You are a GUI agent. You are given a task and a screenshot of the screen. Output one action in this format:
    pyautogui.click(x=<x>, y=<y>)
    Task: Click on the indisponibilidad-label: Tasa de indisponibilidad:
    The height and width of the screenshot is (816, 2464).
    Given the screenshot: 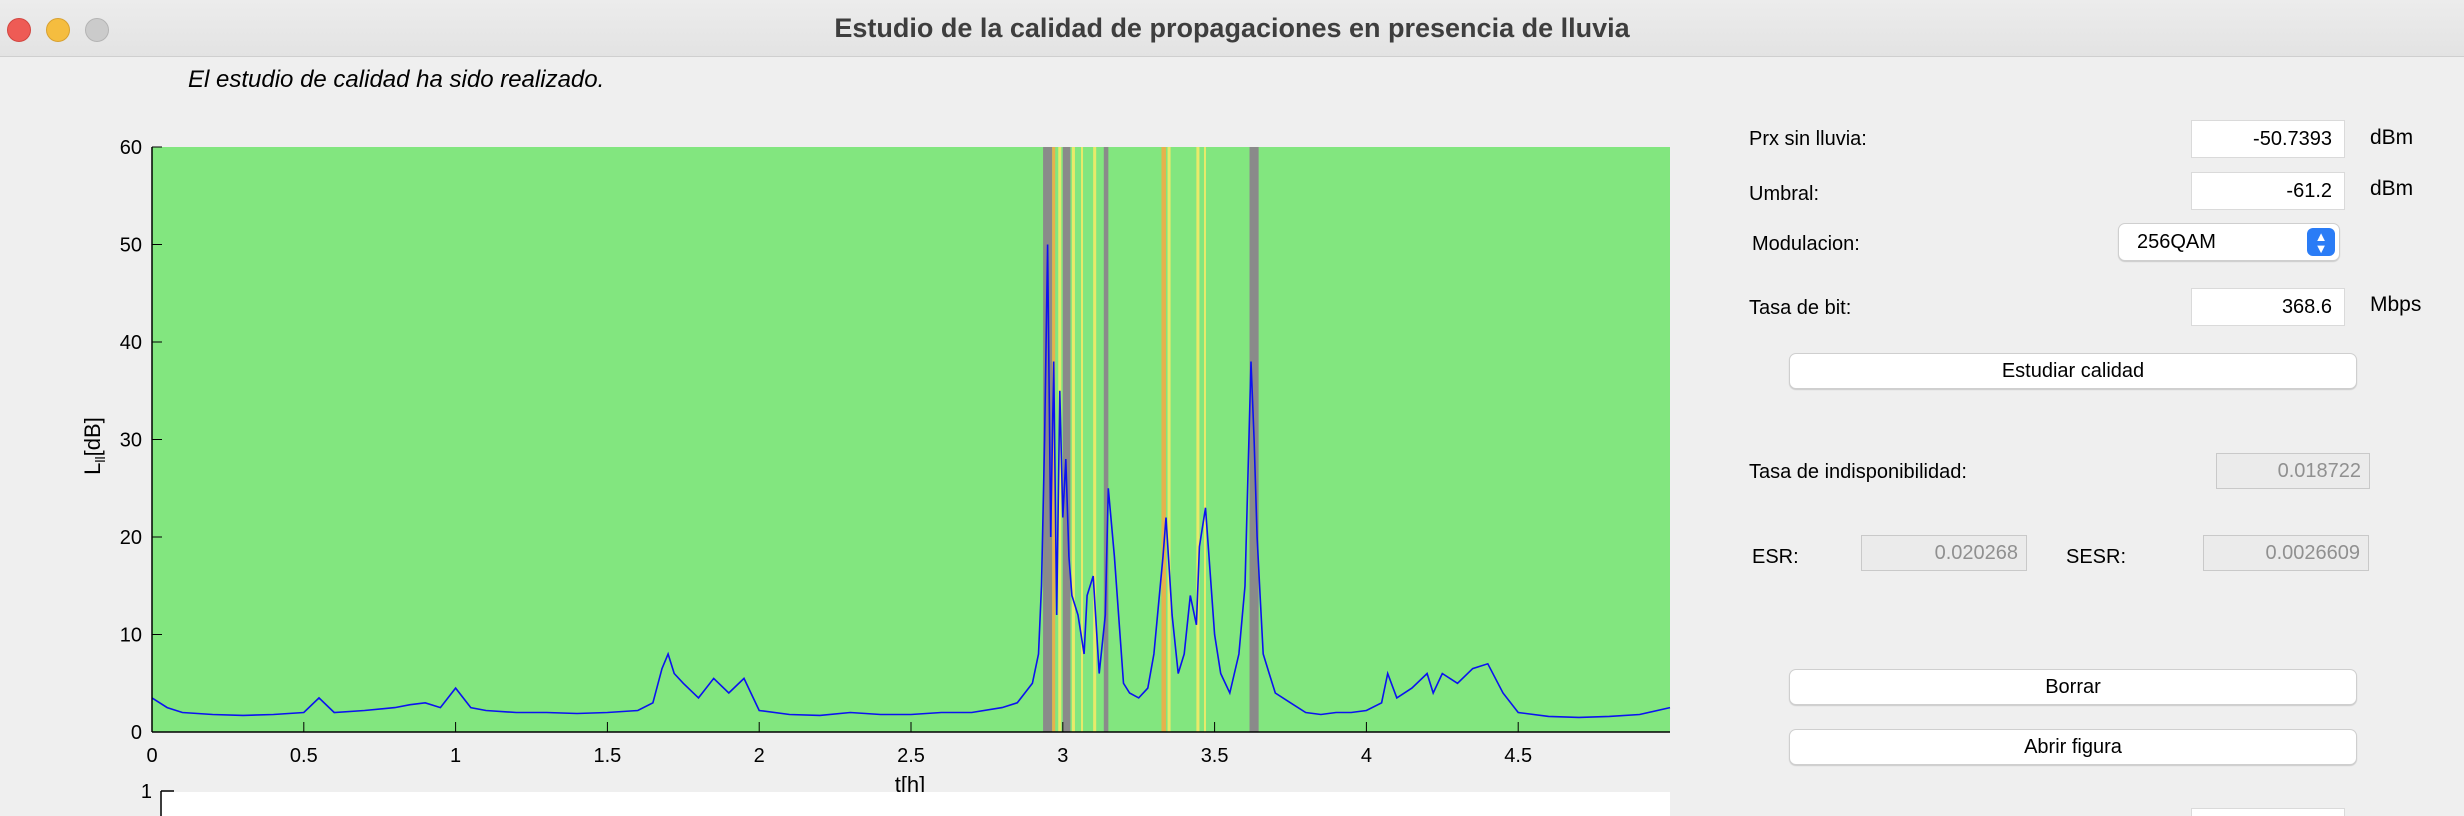 What is the action you would take?
    pyautogui.click(x=1858, y=472)
    